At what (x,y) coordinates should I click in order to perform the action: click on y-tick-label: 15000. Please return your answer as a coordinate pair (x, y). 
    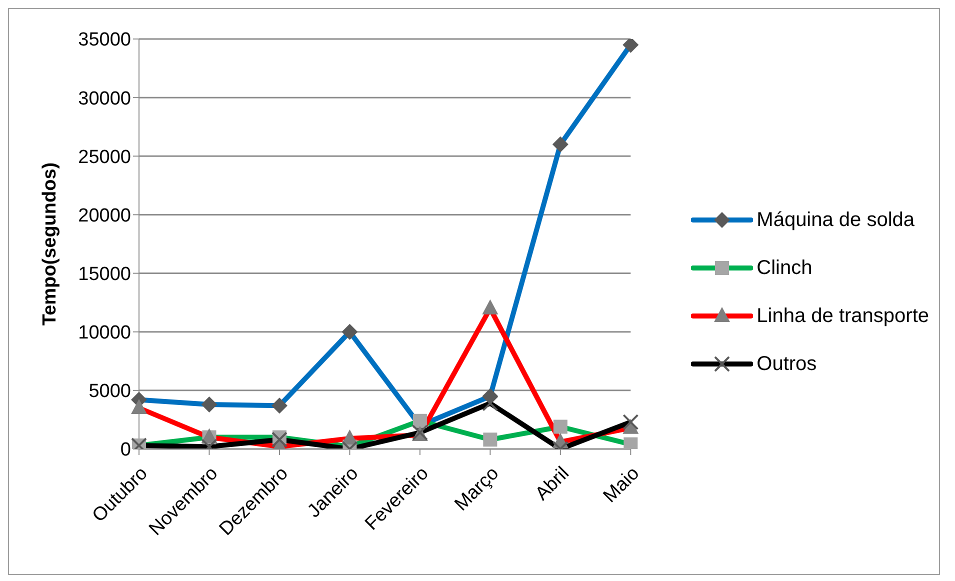
    Looking at the image, I should click on (104, 275).